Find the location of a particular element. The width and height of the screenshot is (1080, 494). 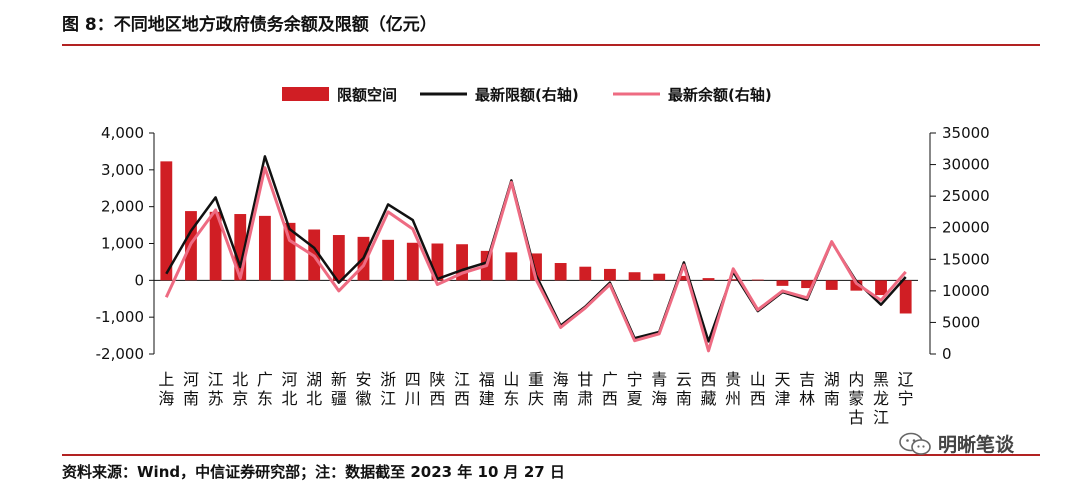

left-axis-tick-label: 4,000 is located at coordinates (122, 133).